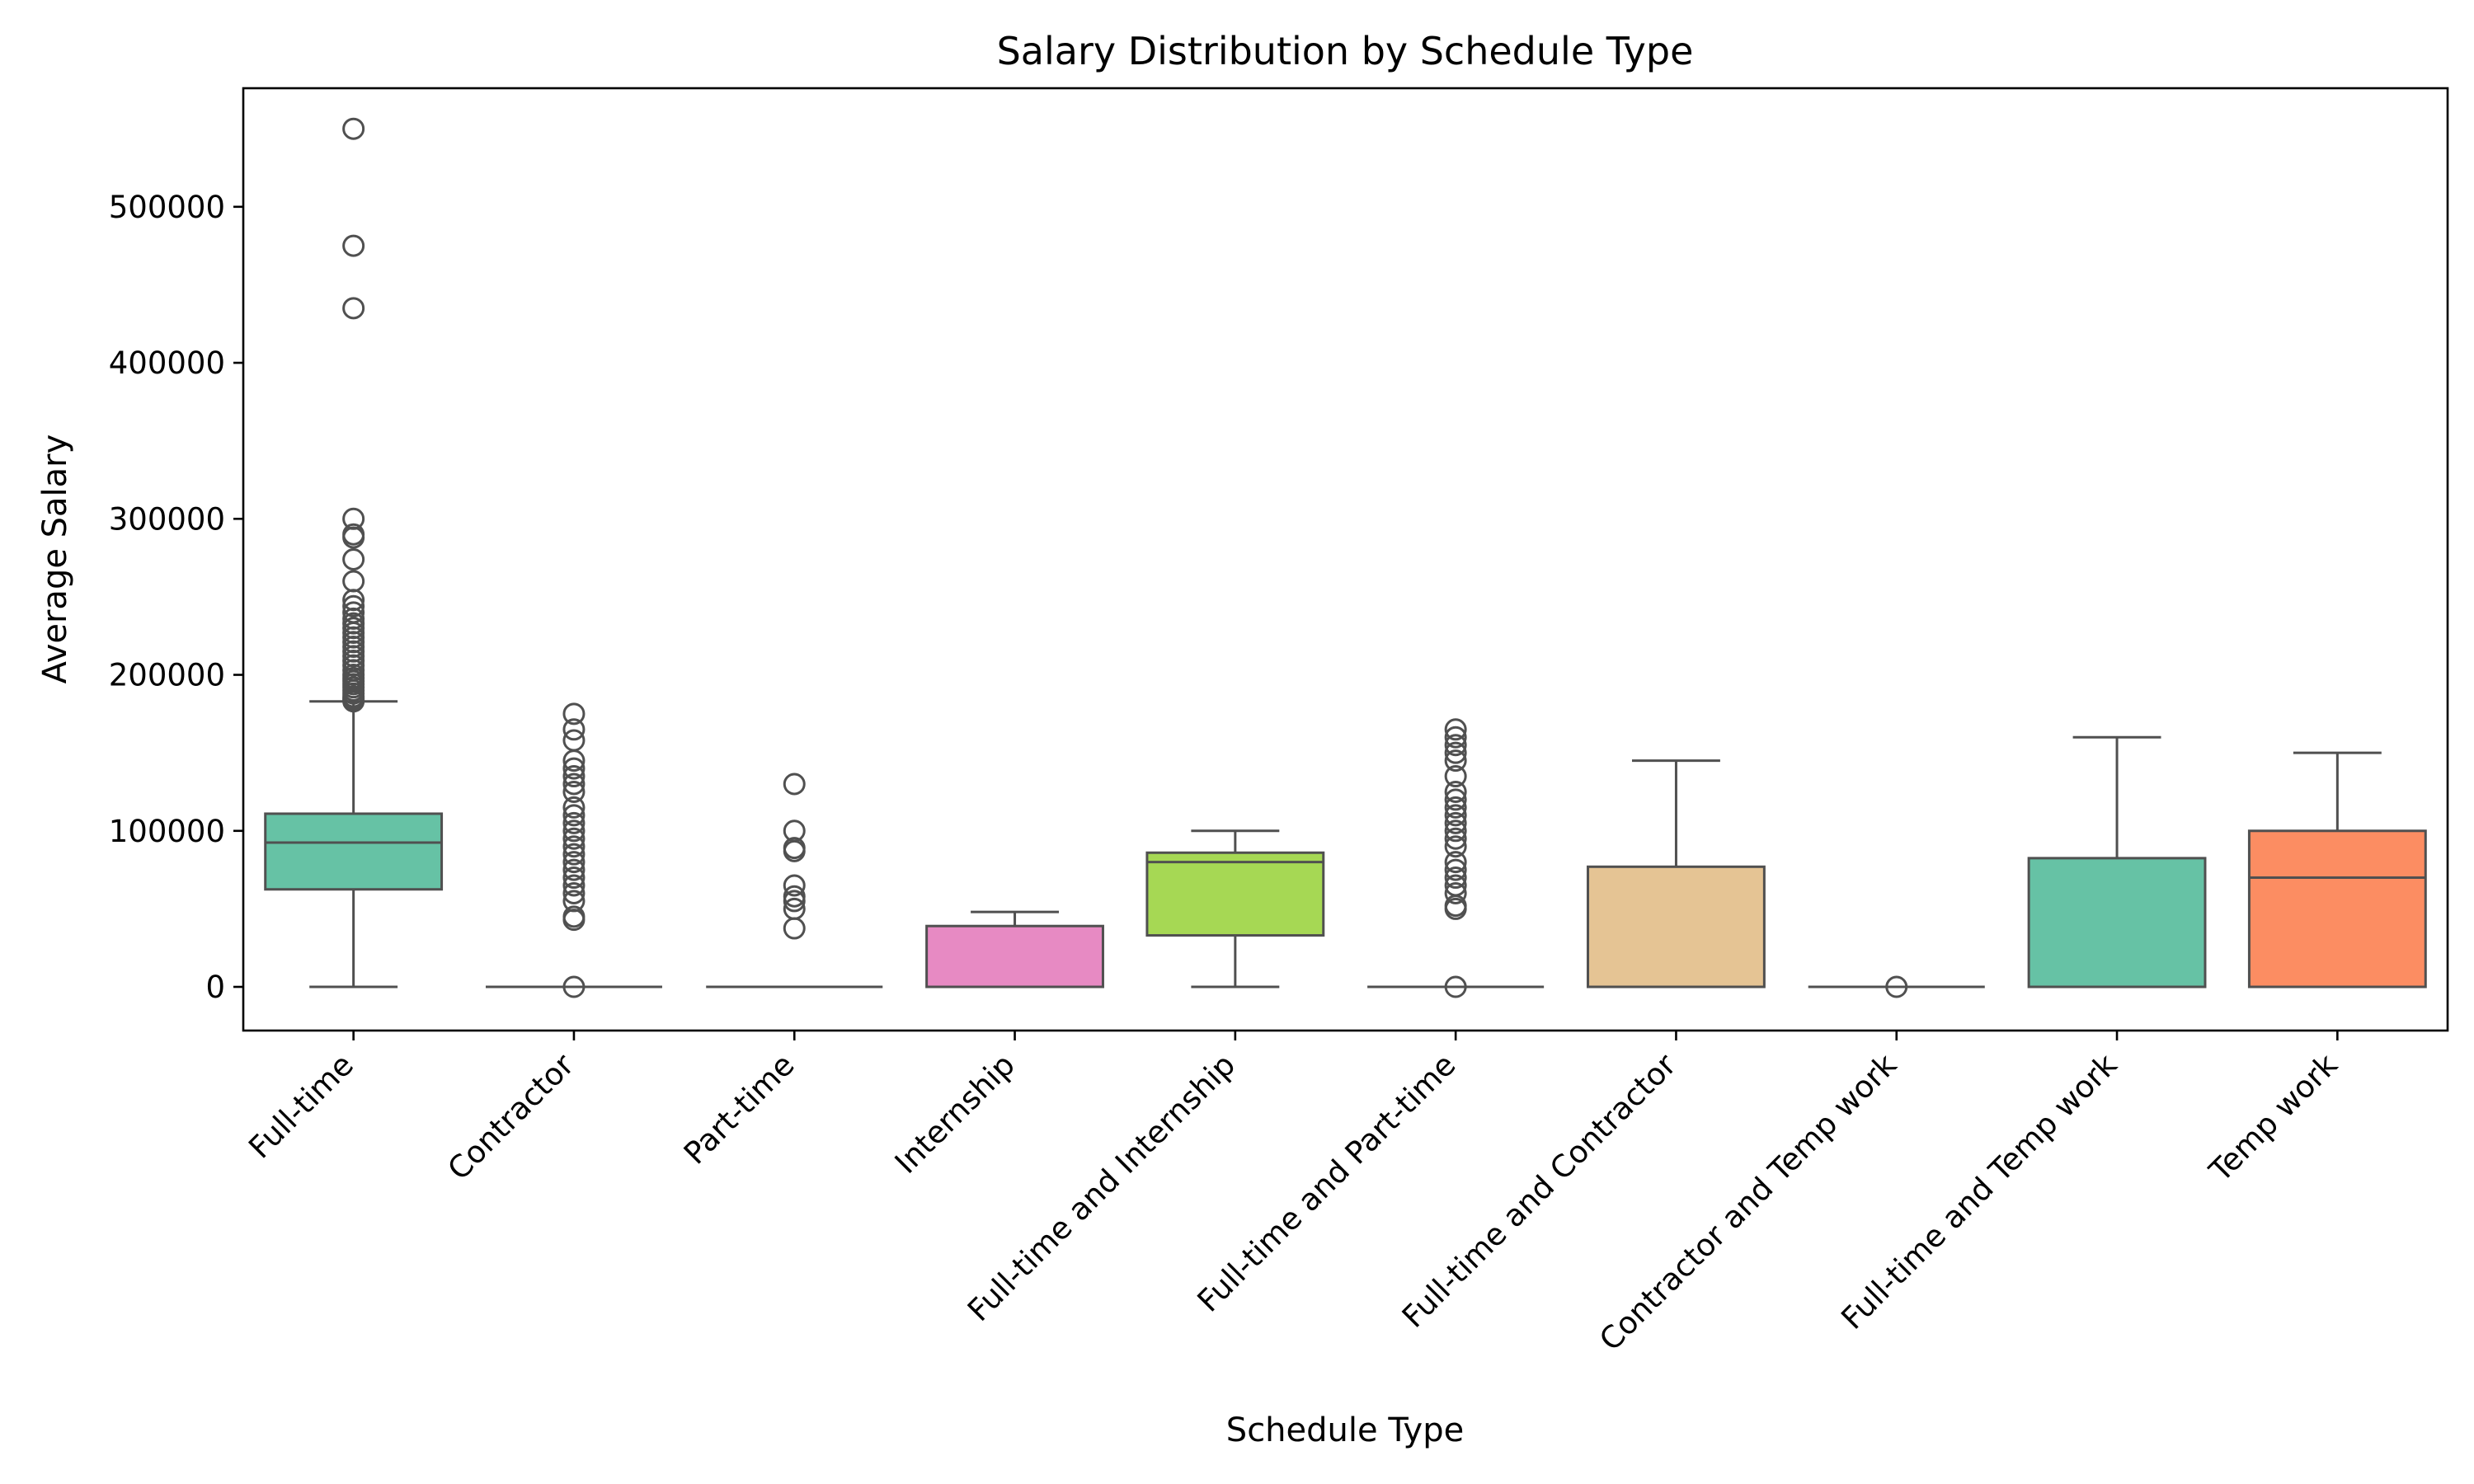  What do you see at coordinates (1345, 51) in the screenshot?
I see `chart-title: Salary Distribution by Schedule Type` at bounding box center [1345, 51].